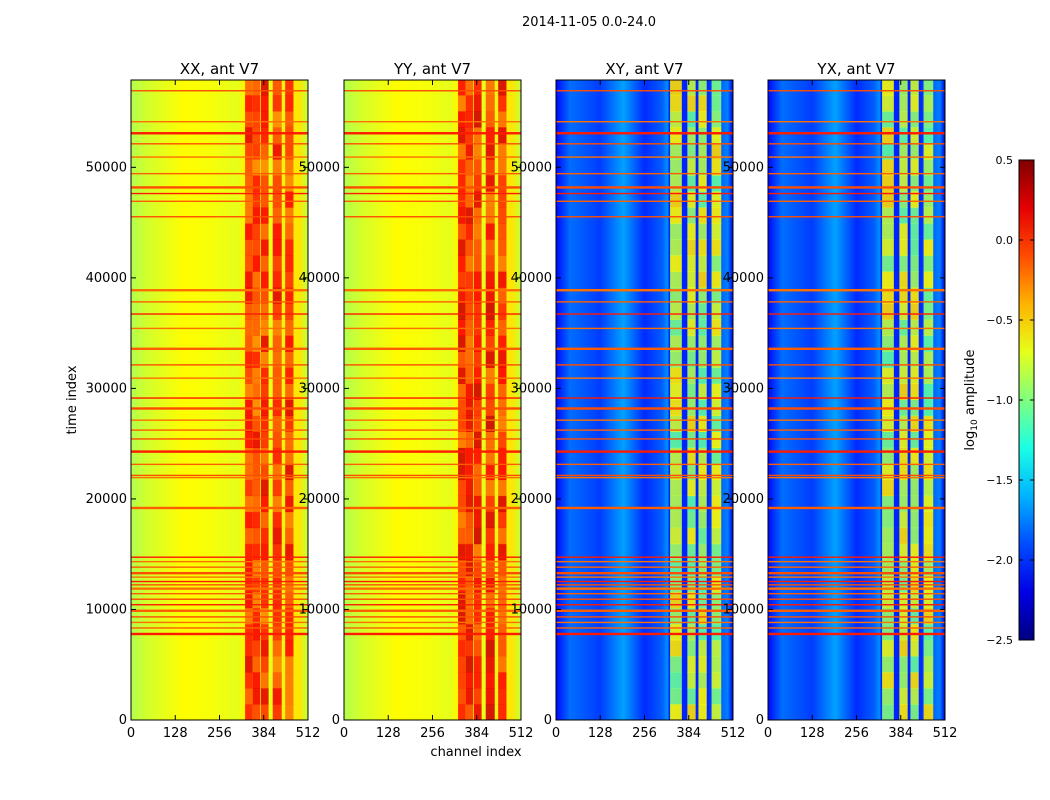  What do you see at coordinates (219, 69) in the screenshot?
I see `panel-title: XX, ant V7` at bounding box center [219, 69].